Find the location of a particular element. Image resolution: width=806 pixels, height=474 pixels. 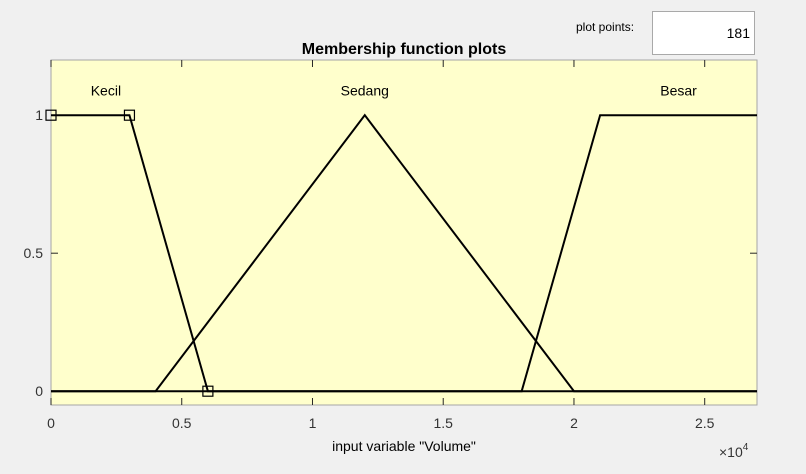

mf-label-kecil: Kecil is located at coordinates (106, 90).